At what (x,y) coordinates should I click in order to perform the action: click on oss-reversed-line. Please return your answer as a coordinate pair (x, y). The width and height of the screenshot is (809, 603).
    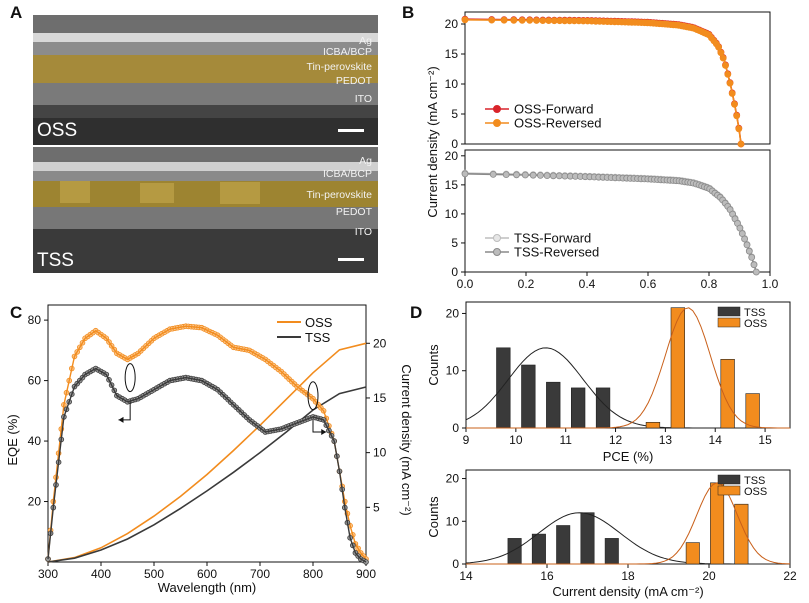
    Looking at the image, I should click on (603, 82).